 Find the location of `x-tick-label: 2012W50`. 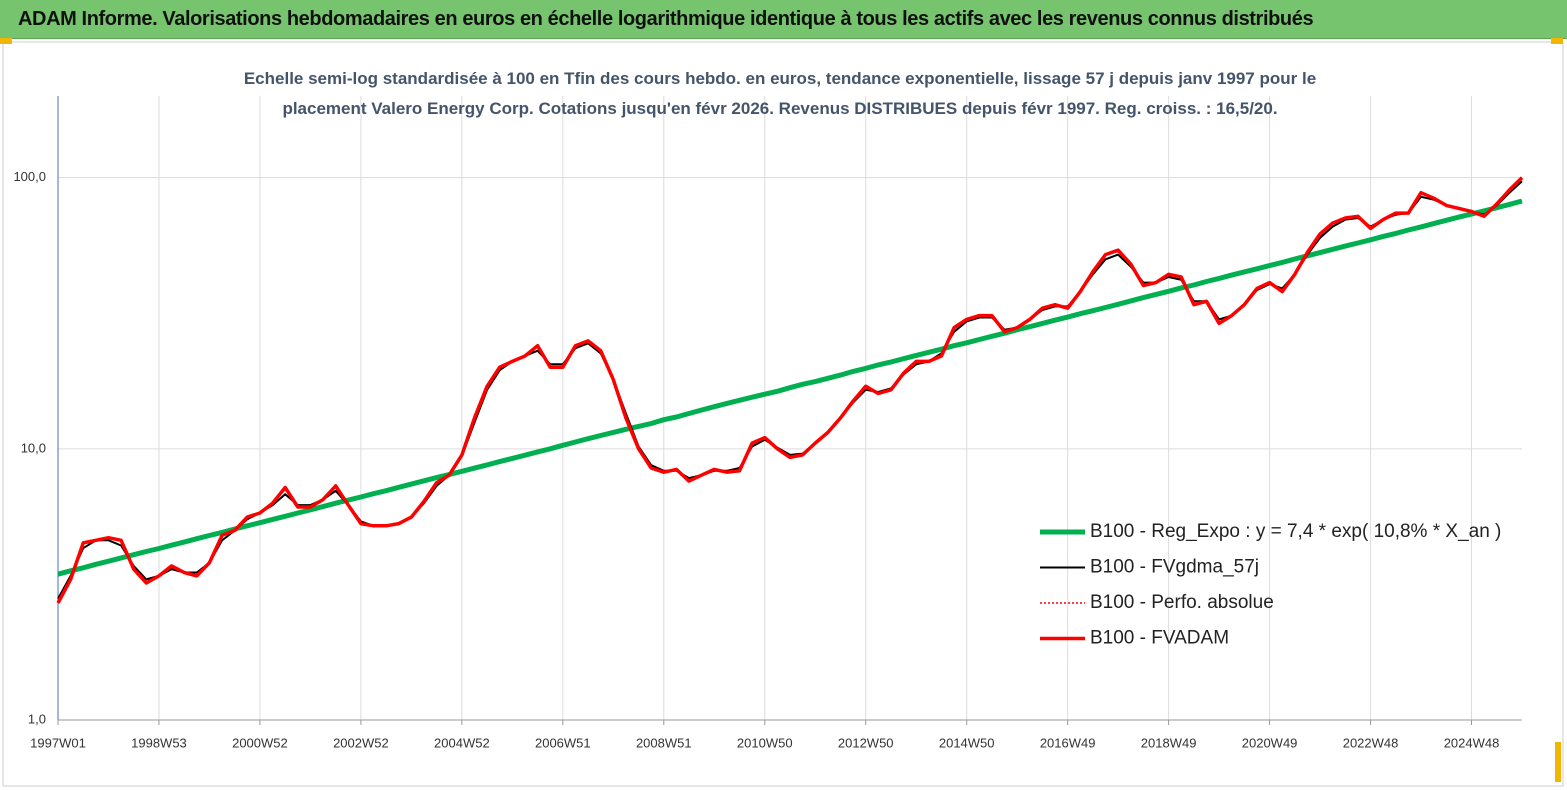

x-tick-label: 2012W50 is located at coordinates (866, 742).